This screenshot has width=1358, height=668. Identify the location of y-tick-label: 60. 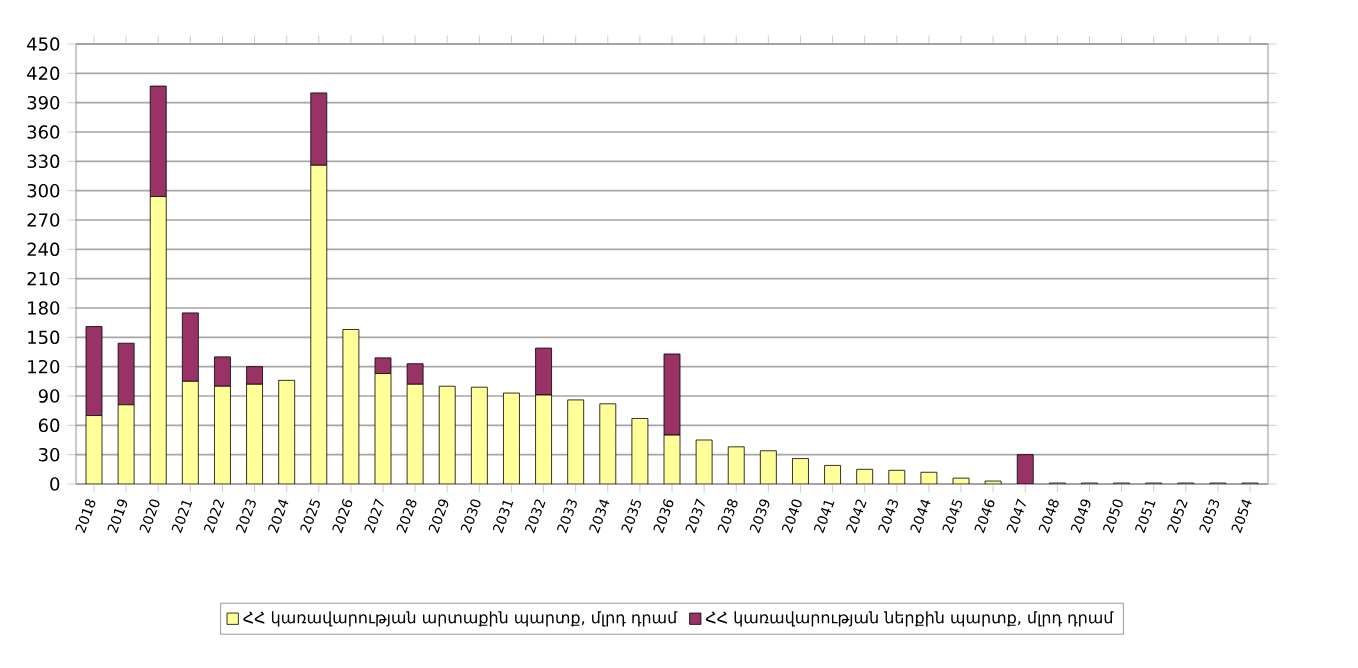
(49, 425).